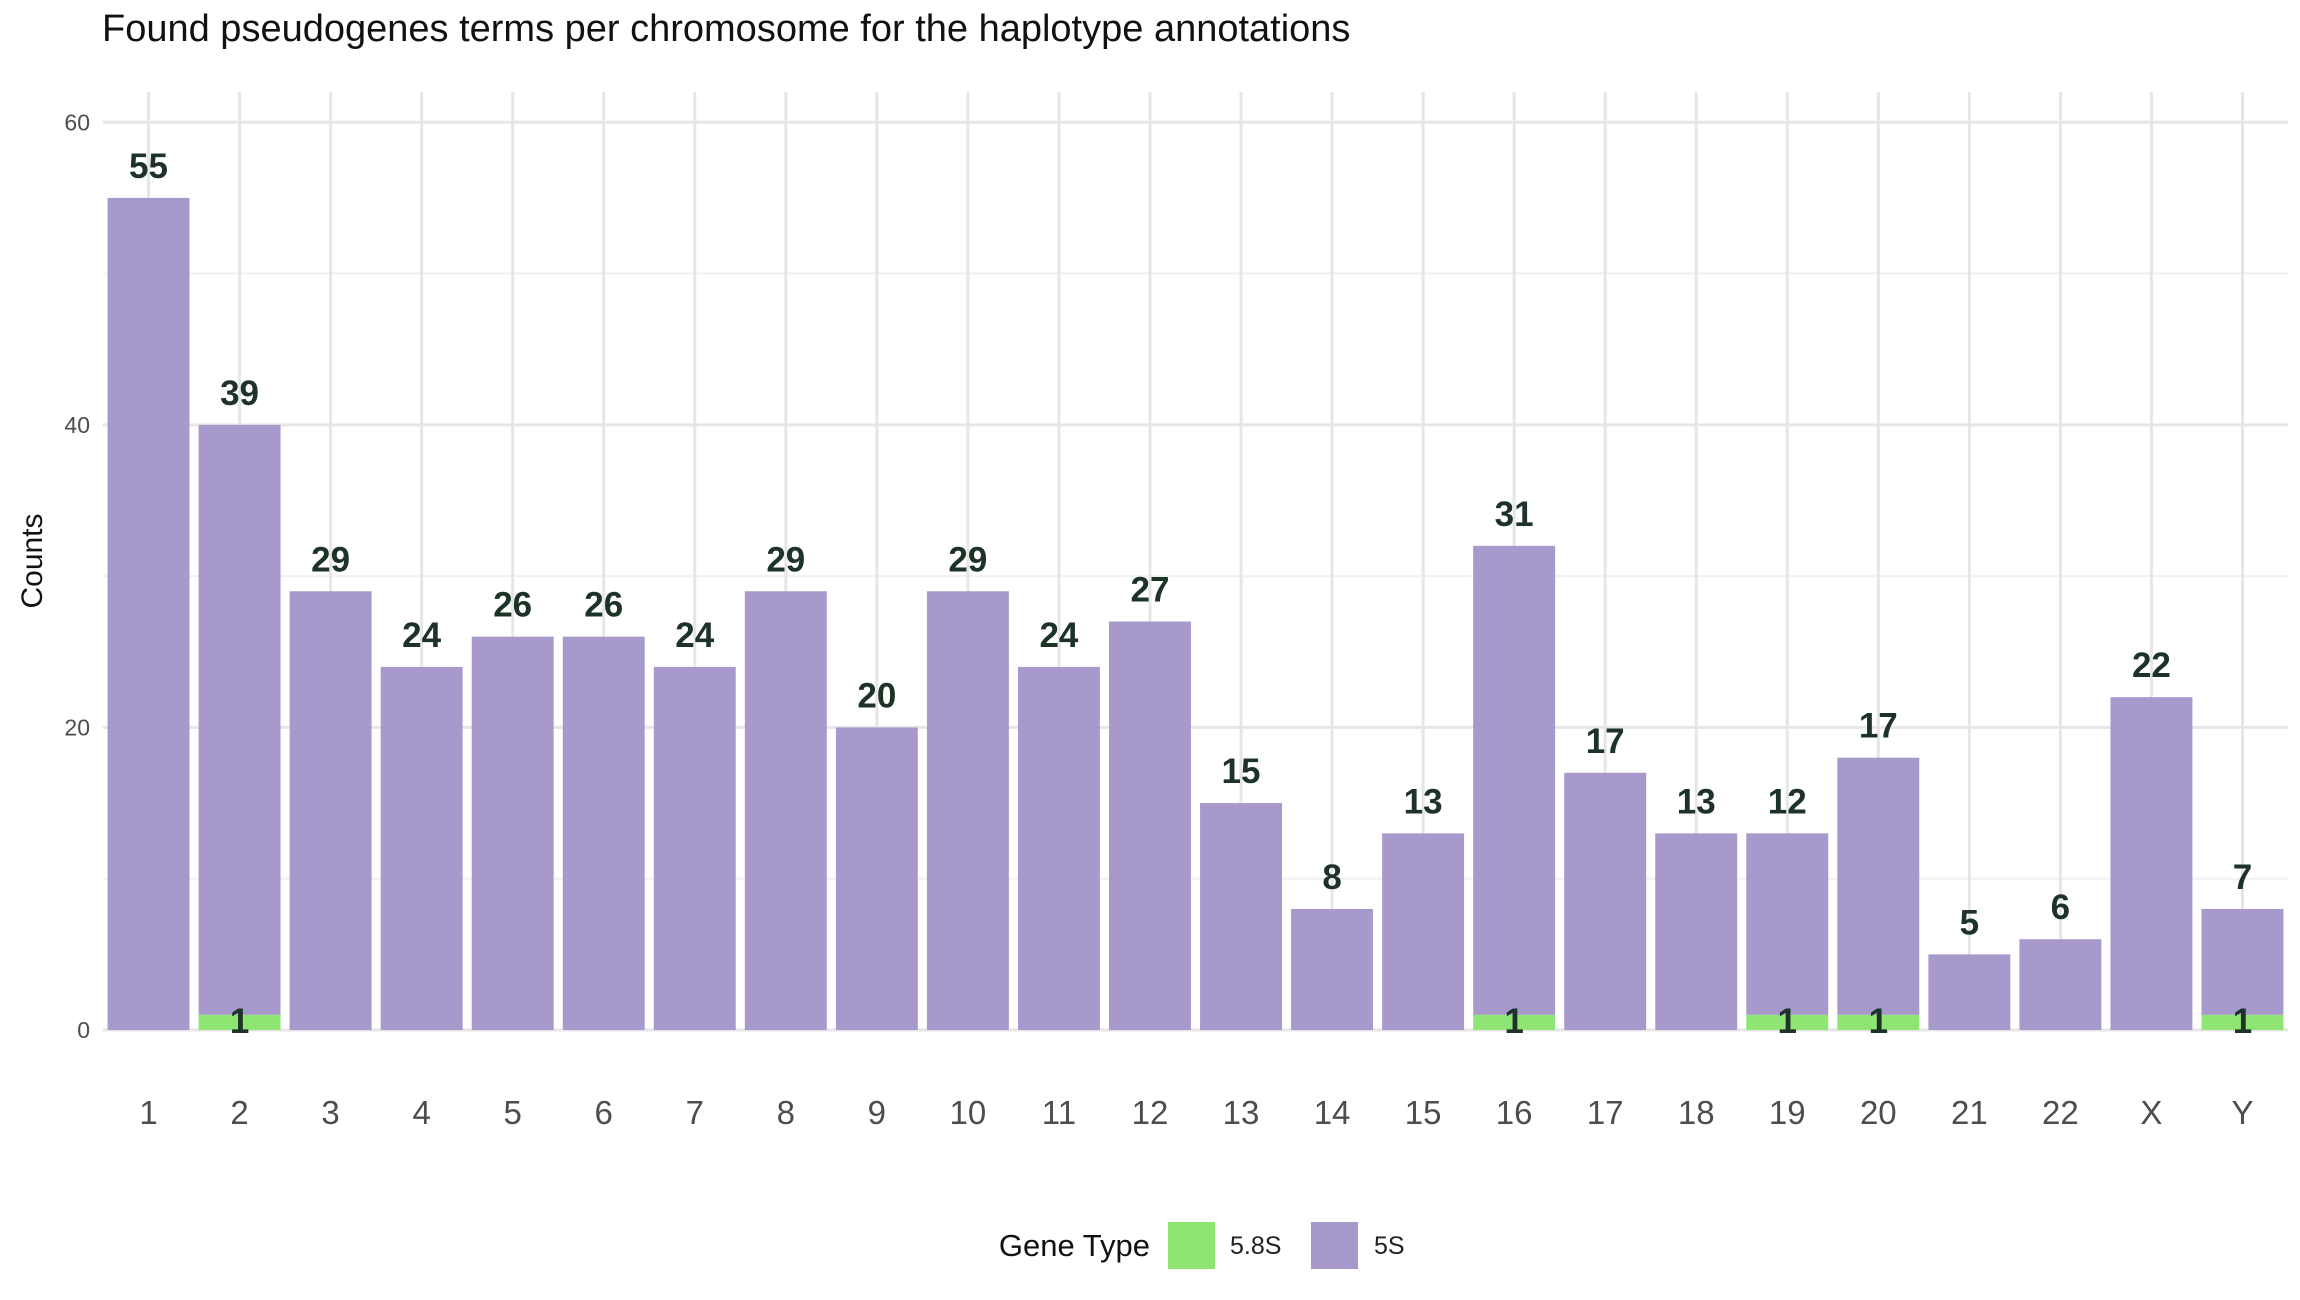 Image resolution: width=2300 pixels, height=1300 pixels. What do you see at coordinates (2060, 1112) in the screenshot?
I see `x-tick-label: 22` at bounding box center [2060, 1112].